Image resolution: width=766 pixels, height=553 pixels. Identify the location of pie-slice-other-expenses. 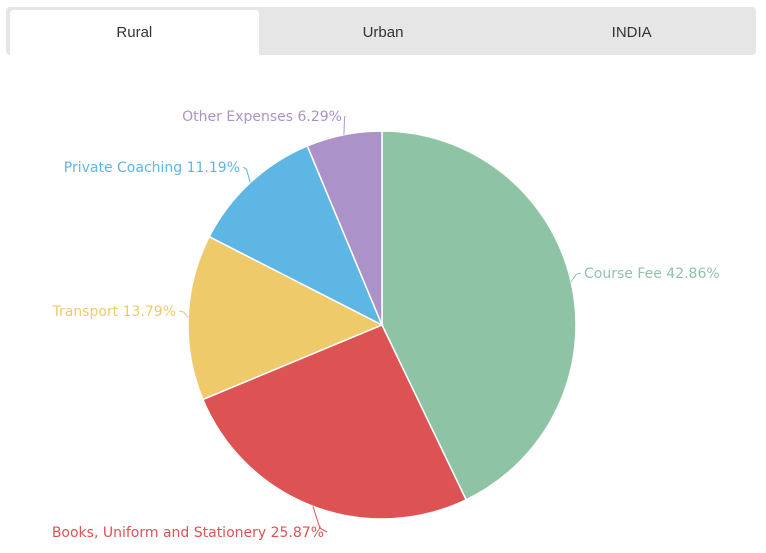
(344, 228).